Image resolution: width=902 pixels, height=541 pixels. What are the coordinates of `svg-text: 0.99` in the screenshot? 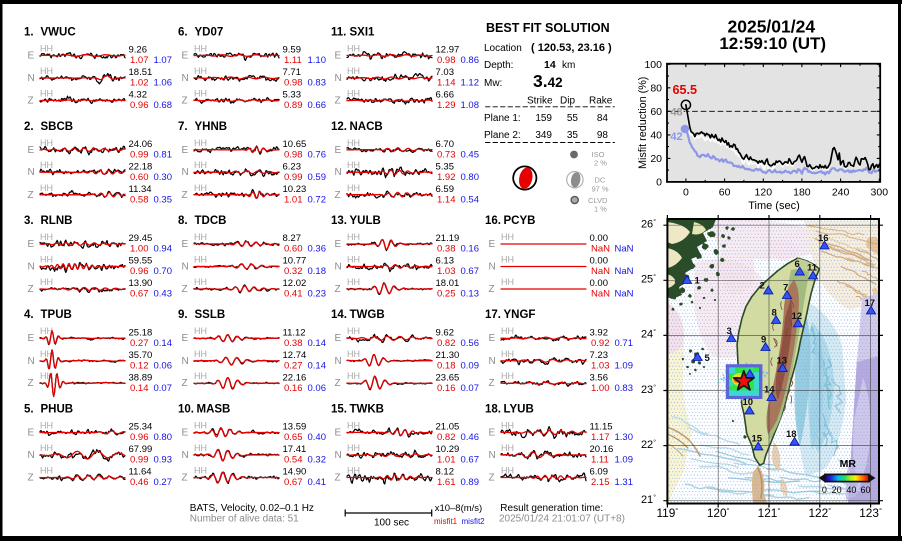 It's located at (139, 460).